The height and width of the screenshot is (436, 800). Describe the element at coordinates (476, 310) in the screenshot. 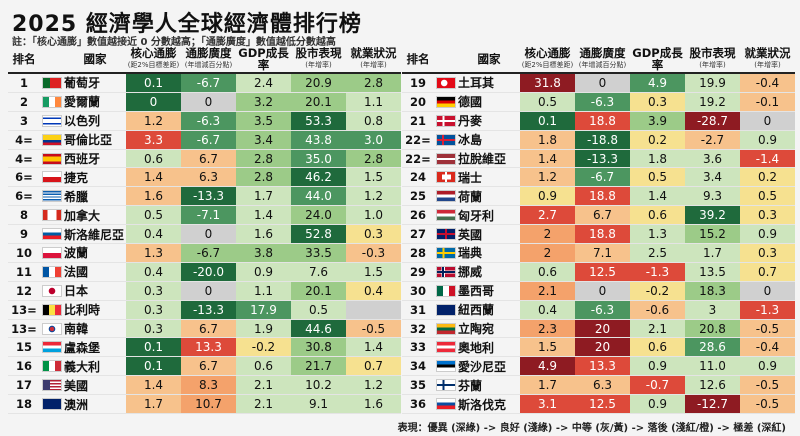

I see `country-name: 紐西蘭` at that location.